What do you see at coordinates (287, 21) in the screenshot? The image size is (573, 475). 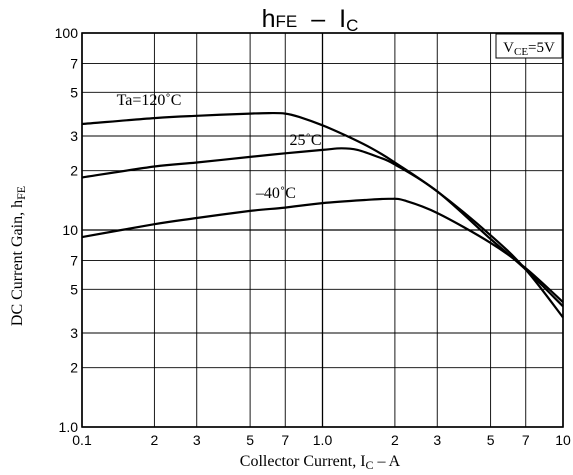 I see `title-main-sub: FE` at bounding box center [287, 21].